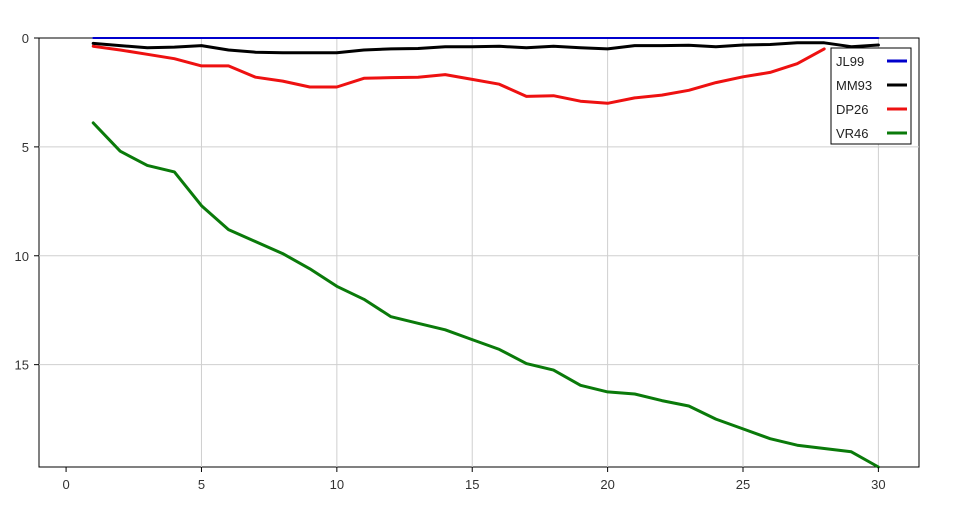  I want to click on x-tick-label: 0, so click(65, 484).